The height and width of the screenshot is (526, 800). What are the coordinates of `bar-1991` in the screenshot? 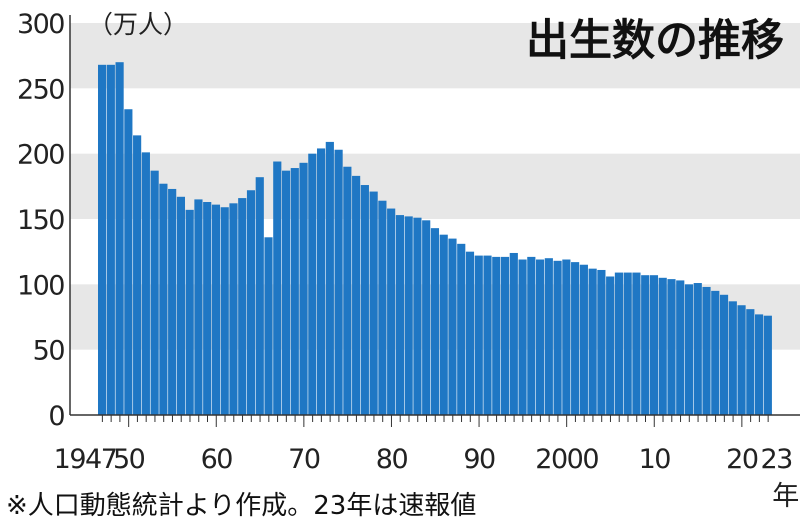 It's located at (487, 335).